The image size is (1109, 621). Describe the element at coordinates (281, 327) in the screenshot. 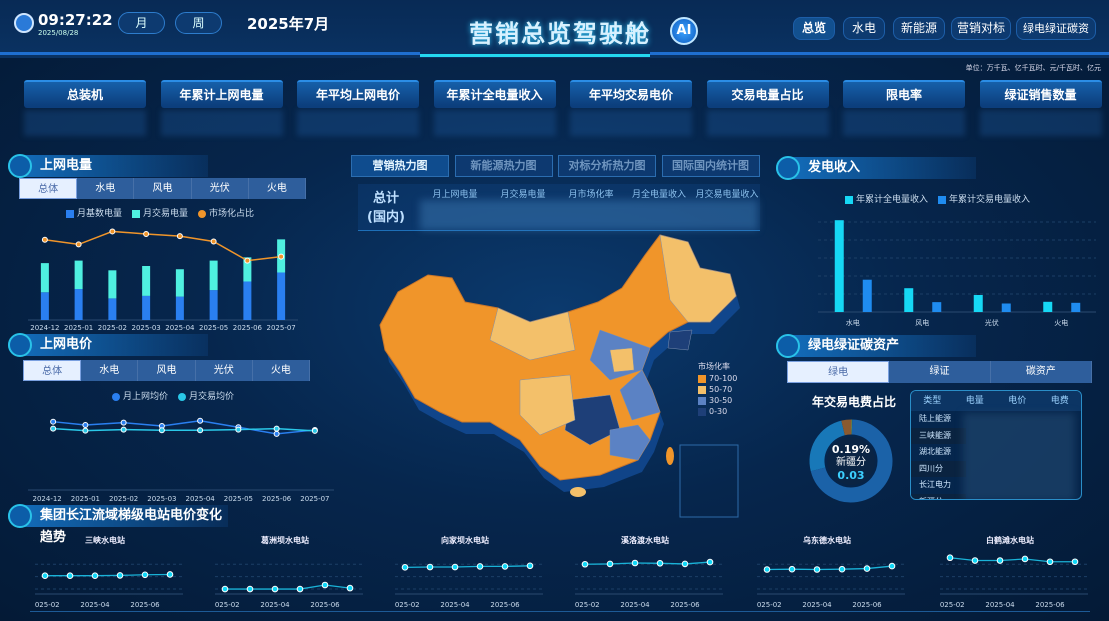

I see `x-tick-label: 2025-07` at that location.